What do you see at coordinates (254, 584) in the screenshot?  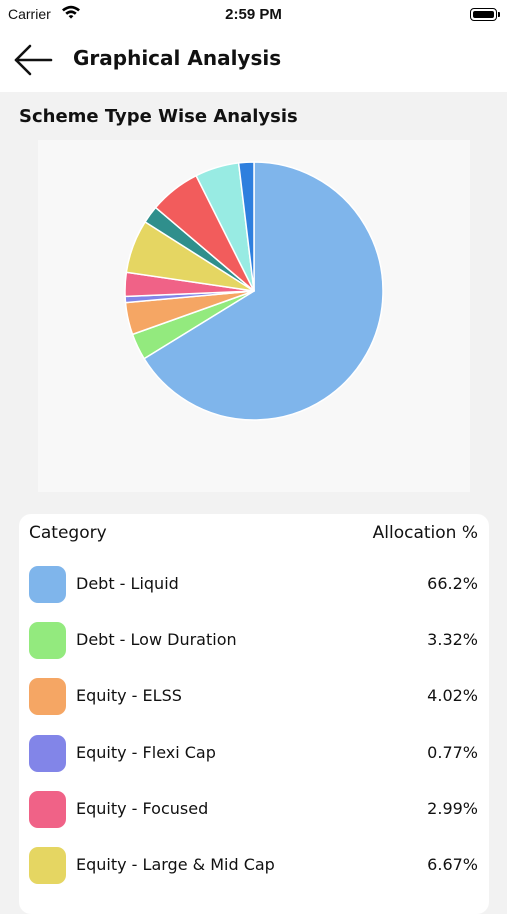 I see `table-row: Debt - Liquid 66.2%` at bounding box center [254, 584].